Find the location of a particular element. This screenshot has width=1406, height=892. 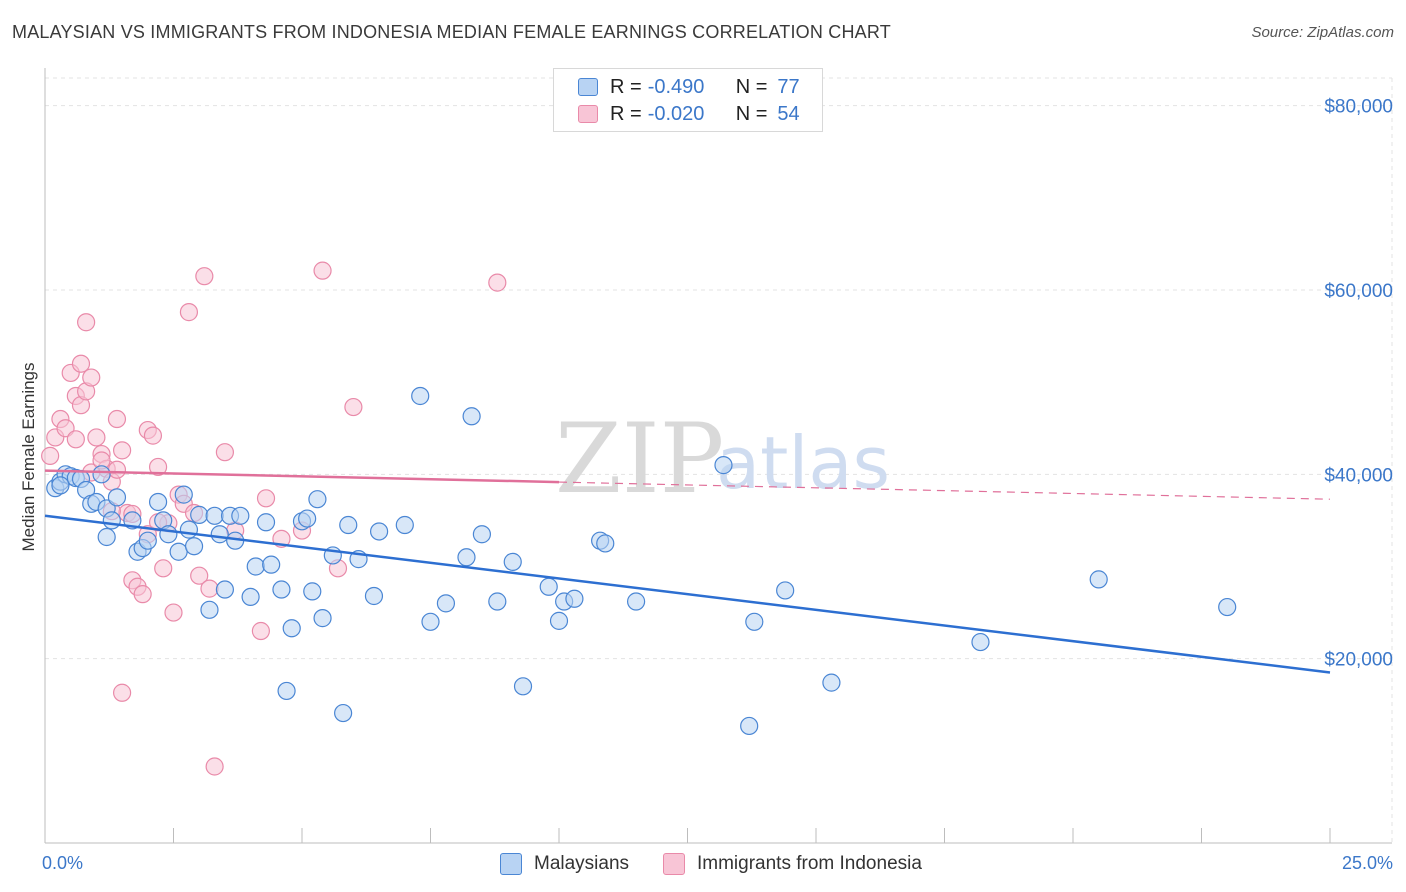

watermark: ZIP atlas is located at coordinates (722, 459).